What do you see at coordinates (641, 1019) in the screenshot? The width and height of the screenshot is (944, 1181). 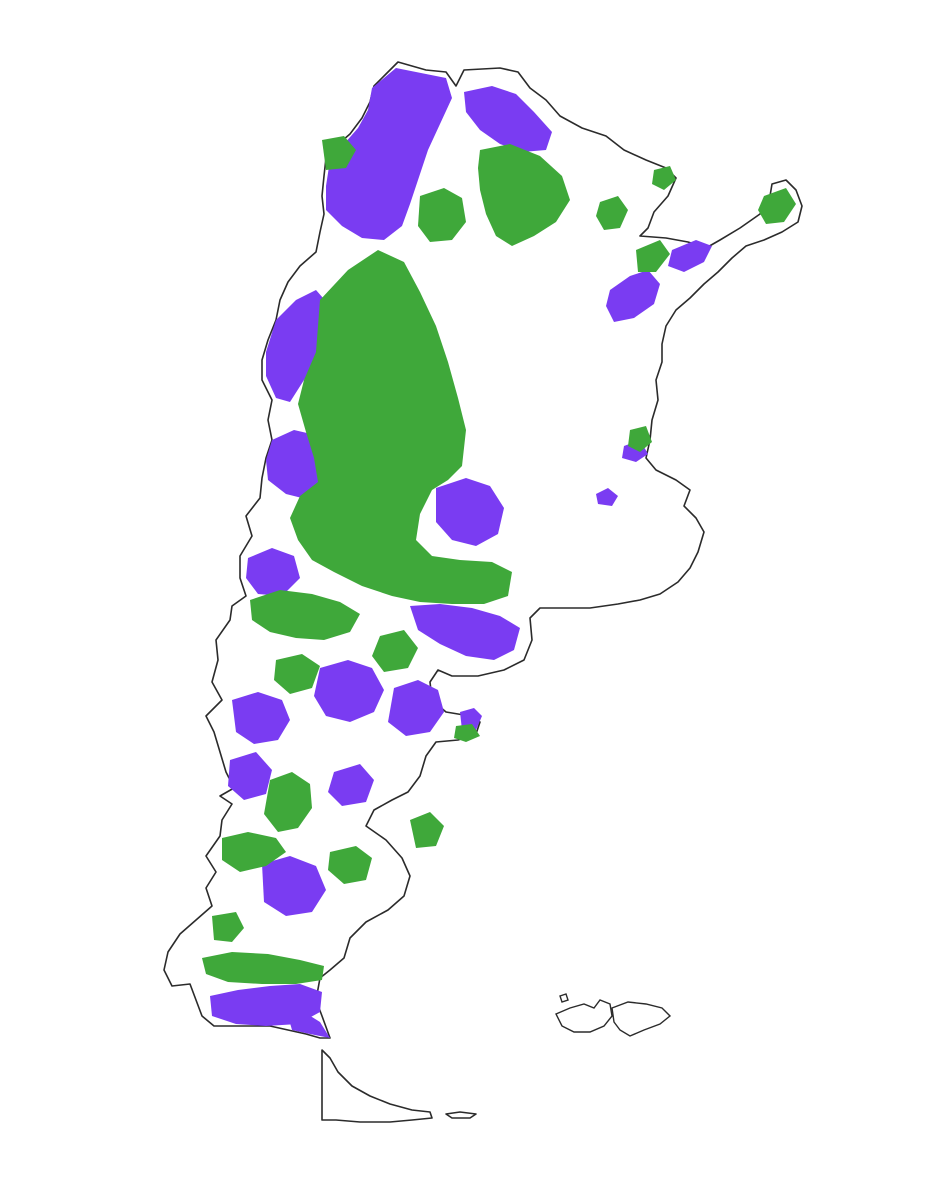 I see `east-island-outline` at bounding box center [641, 1019].